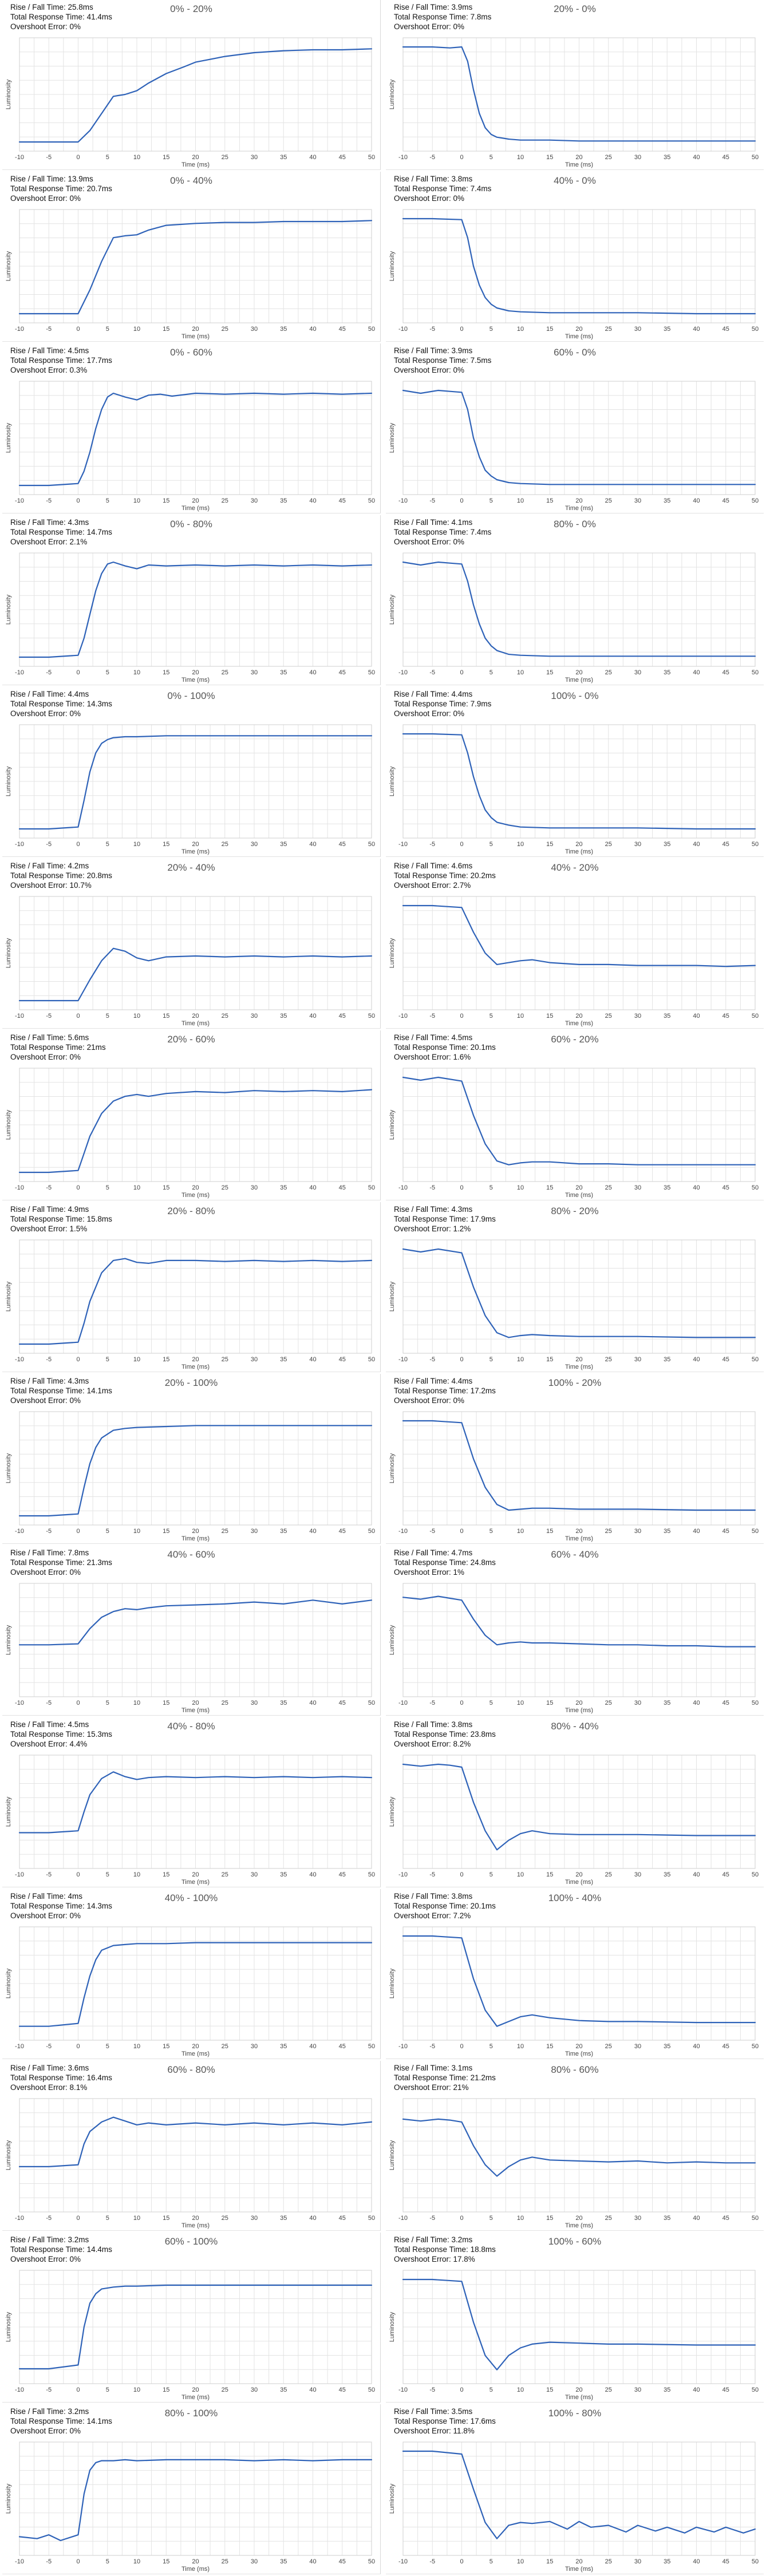 The height and width of the screenshot is (2576, 766). What do you see at coordinates (49, 542) in the screenshot?
I see `overshoot-error: Overshoot Error: 2.1%` at bounding box center [49, 542].